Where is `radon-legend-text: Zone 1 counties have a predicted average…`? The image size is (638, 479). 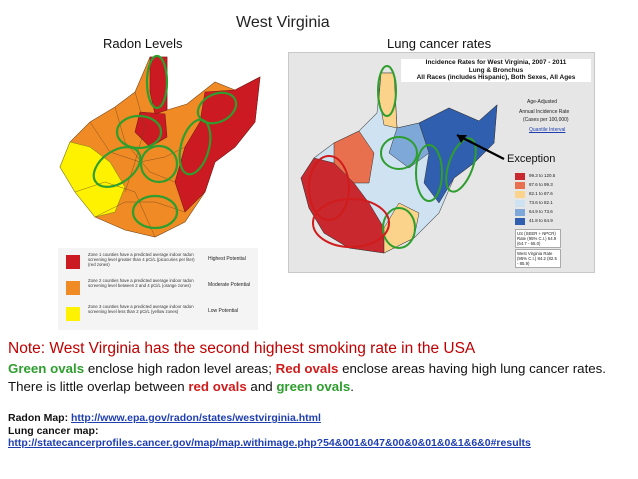 radon-legend-text: Zone 1 counties have a predicted average… is located at coordinates (141, 259).